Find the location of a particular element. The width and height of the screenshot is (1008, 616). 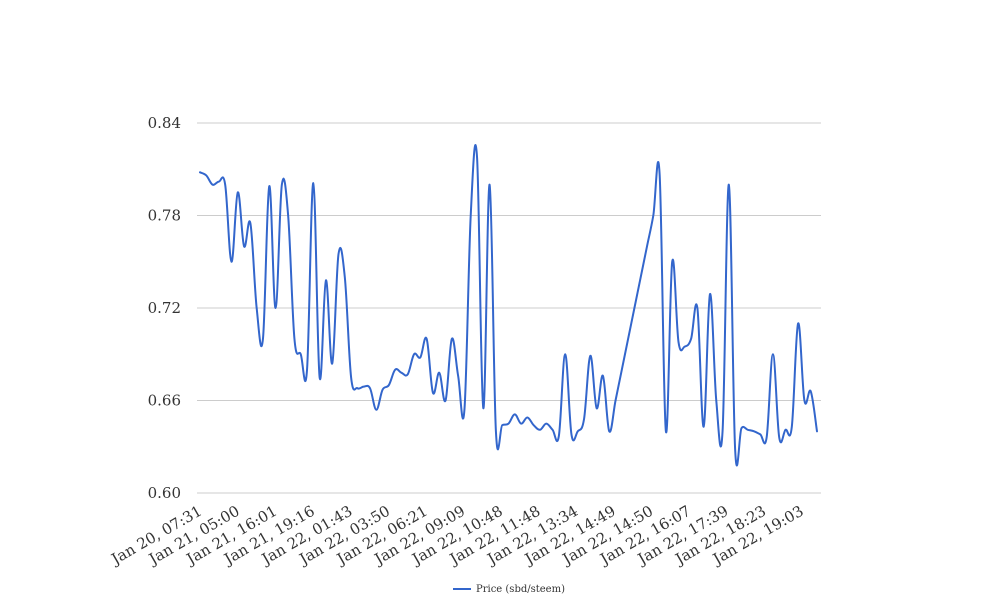

y-tick-label: 0.60 is located at coordinates (164, 493).